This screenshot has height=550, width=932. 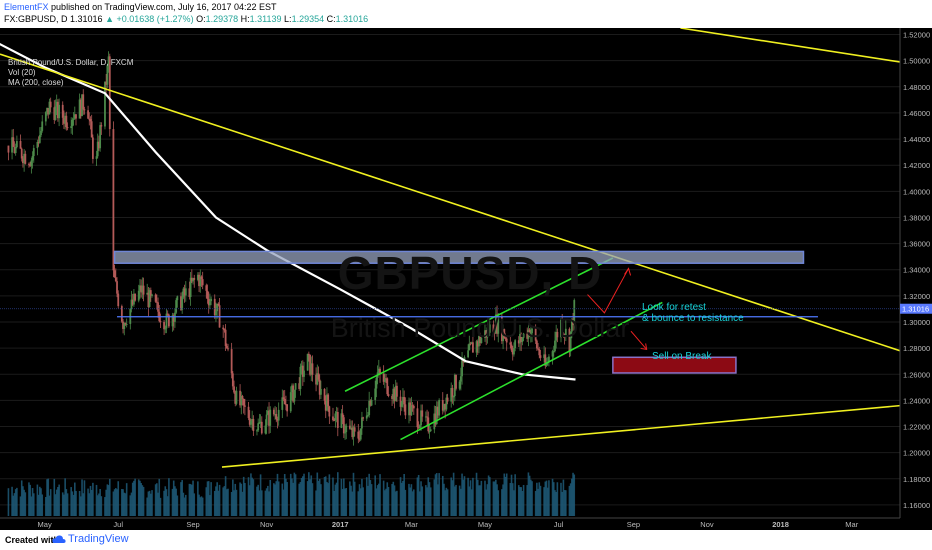 What do you see at coordinates (790, 45) in the screenshot?
I see `upper-trendline` at bounding box center [790, 45].